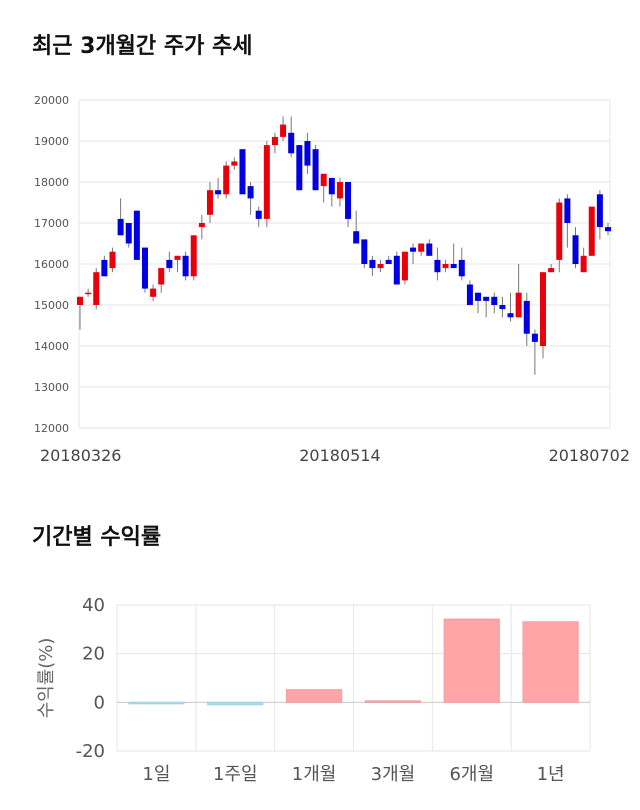  I want to click on y-tick-label: 0, so click(99, 702).